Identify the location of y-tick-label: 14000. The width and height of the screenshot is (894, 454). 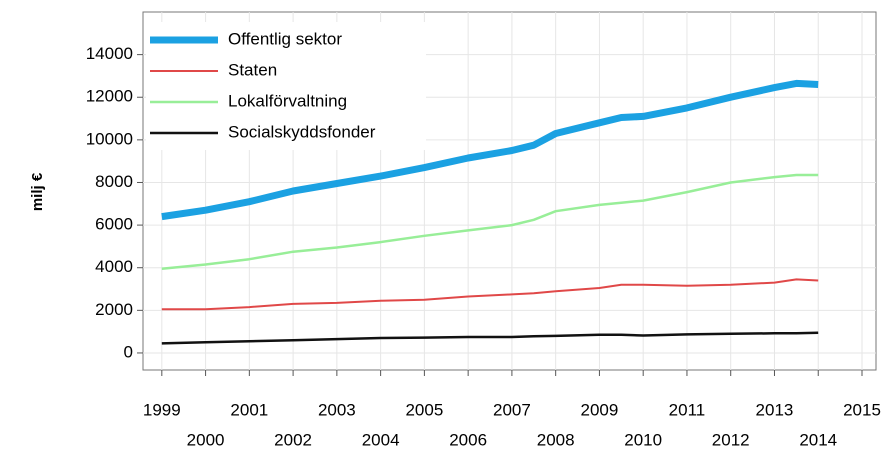
(109, 53).